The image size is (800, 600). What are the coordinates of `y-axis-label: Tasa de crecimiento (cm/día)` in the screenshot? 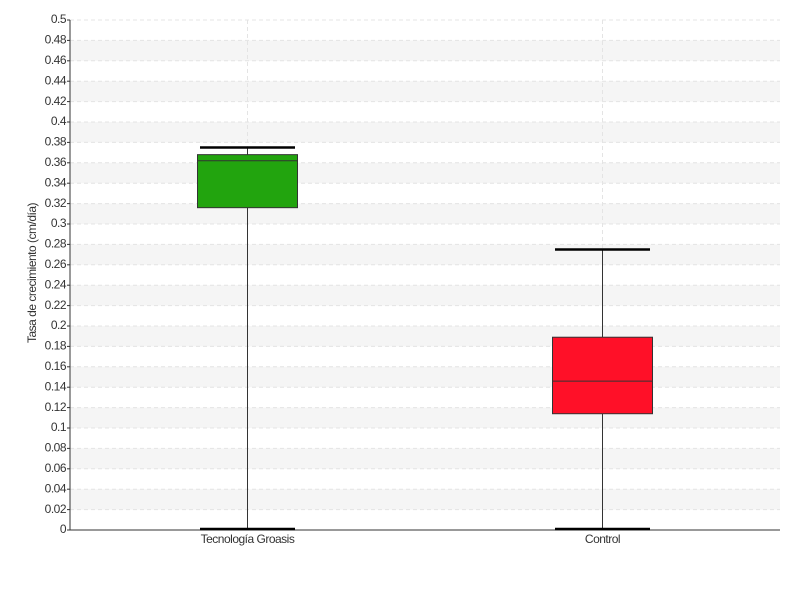 It's located at (32, 272).